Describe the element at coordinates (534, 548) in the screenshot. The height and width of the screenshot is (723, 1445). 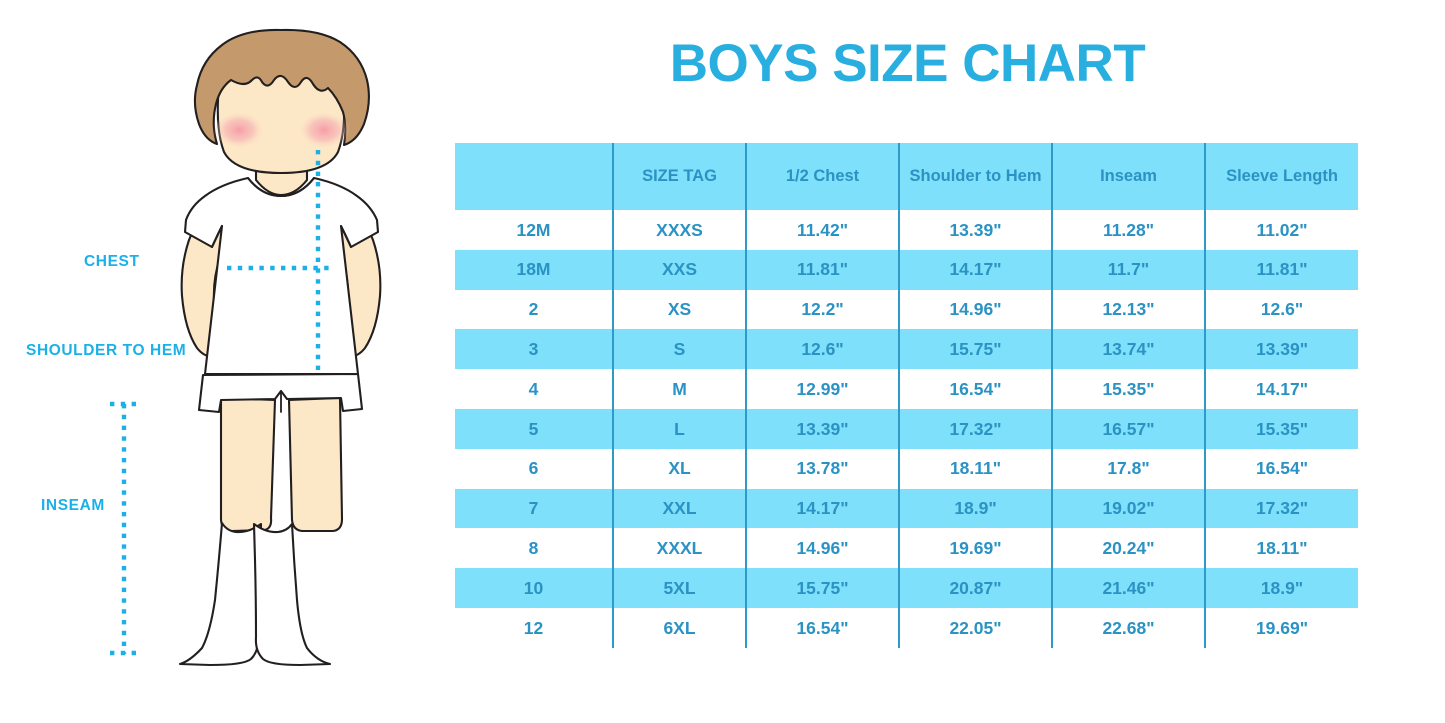
I see `cell-size: 8` at that location.